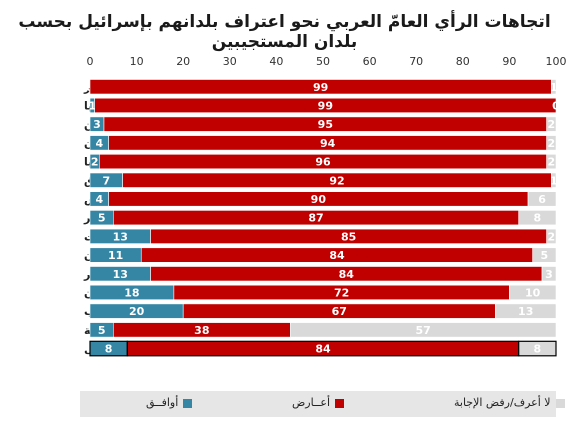 The width and height of the screenshot is (569, 421). I want to click on data-label: 92, so click(336, 180).